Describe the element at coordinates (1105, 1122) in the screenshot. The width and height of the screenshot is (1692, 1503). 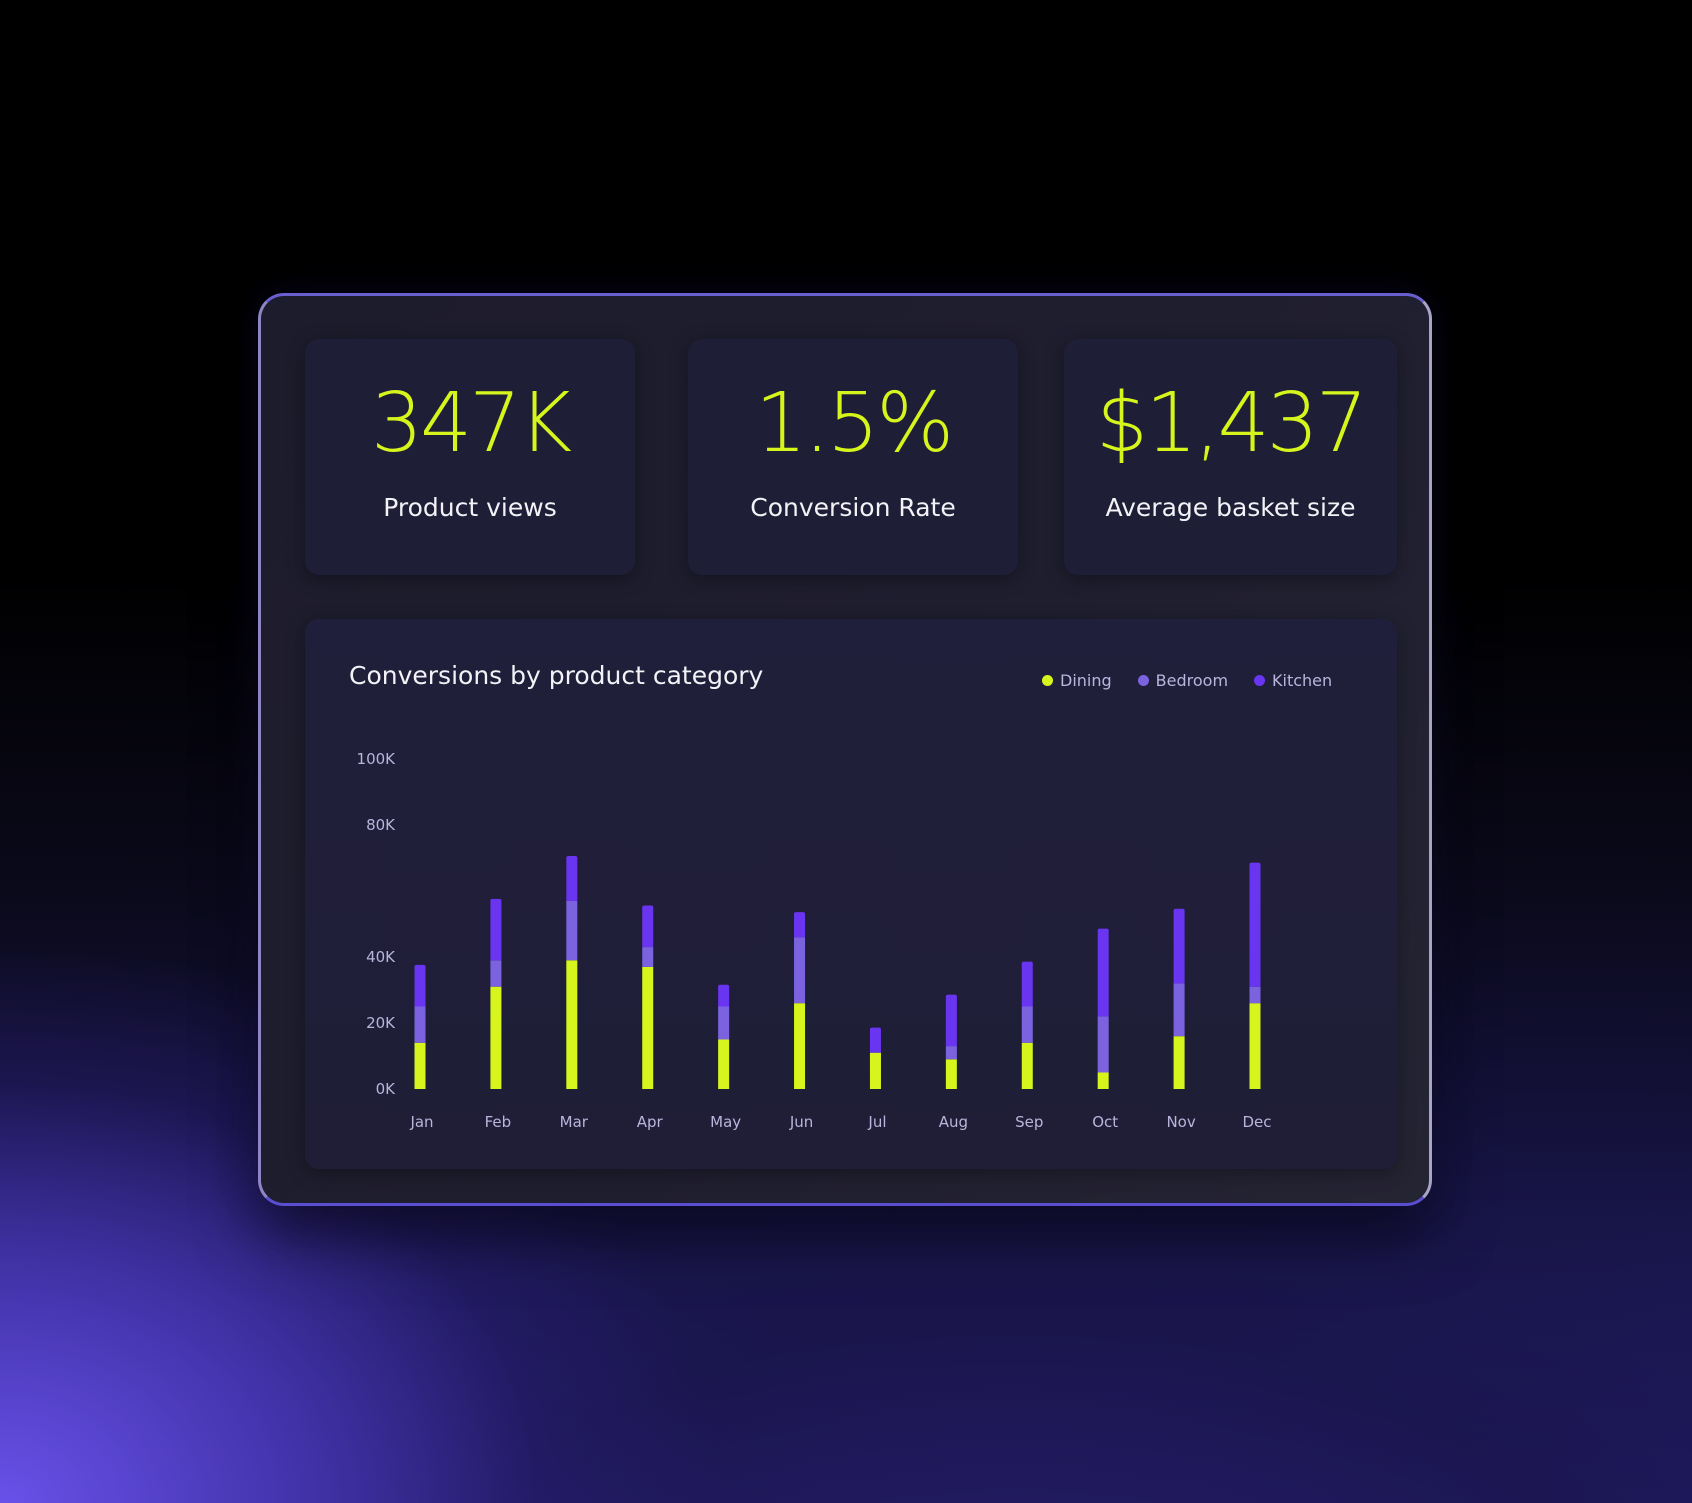
I see `x-tick-label: Oct` at that location.